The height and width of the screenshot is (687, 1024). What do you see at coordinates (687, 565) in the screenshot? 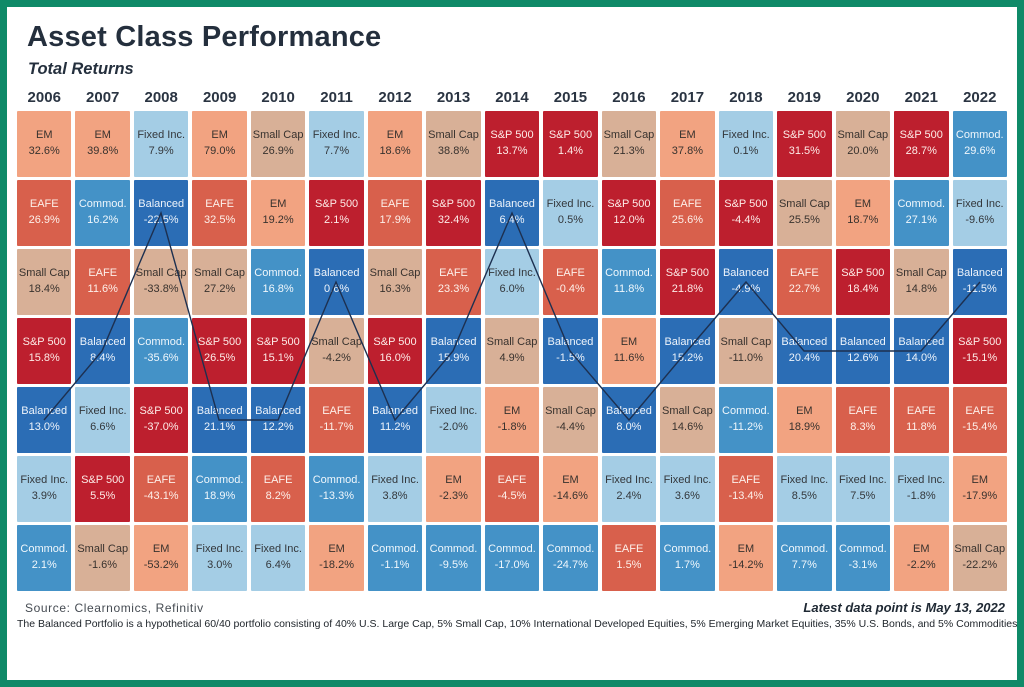
I see `asset-cell-value: 1.7%` at bounding box center [687, 565].